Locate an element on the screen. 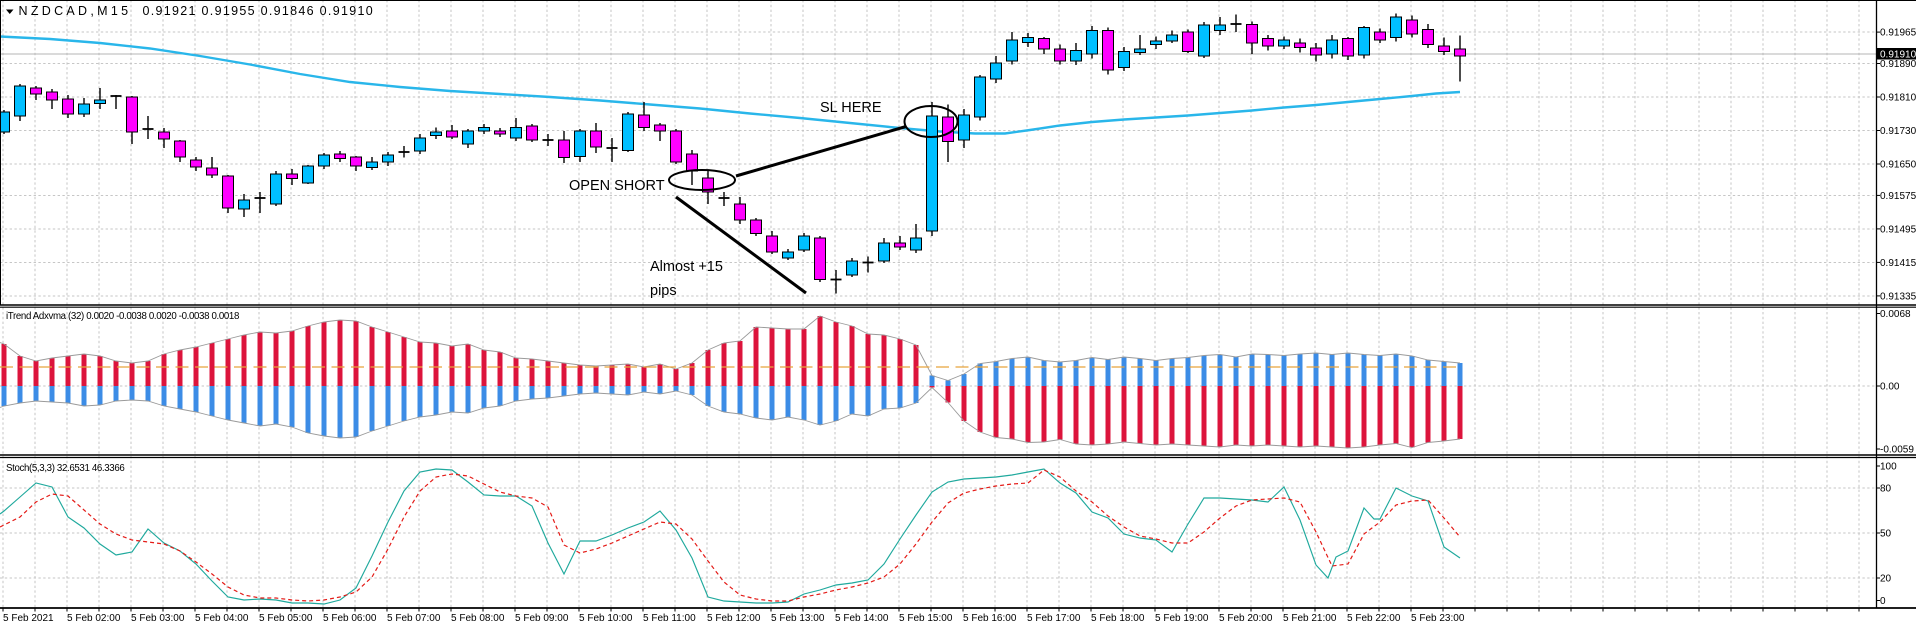  svg-text: 5 Feb 21:00 is located at coordinates (1310, 618).